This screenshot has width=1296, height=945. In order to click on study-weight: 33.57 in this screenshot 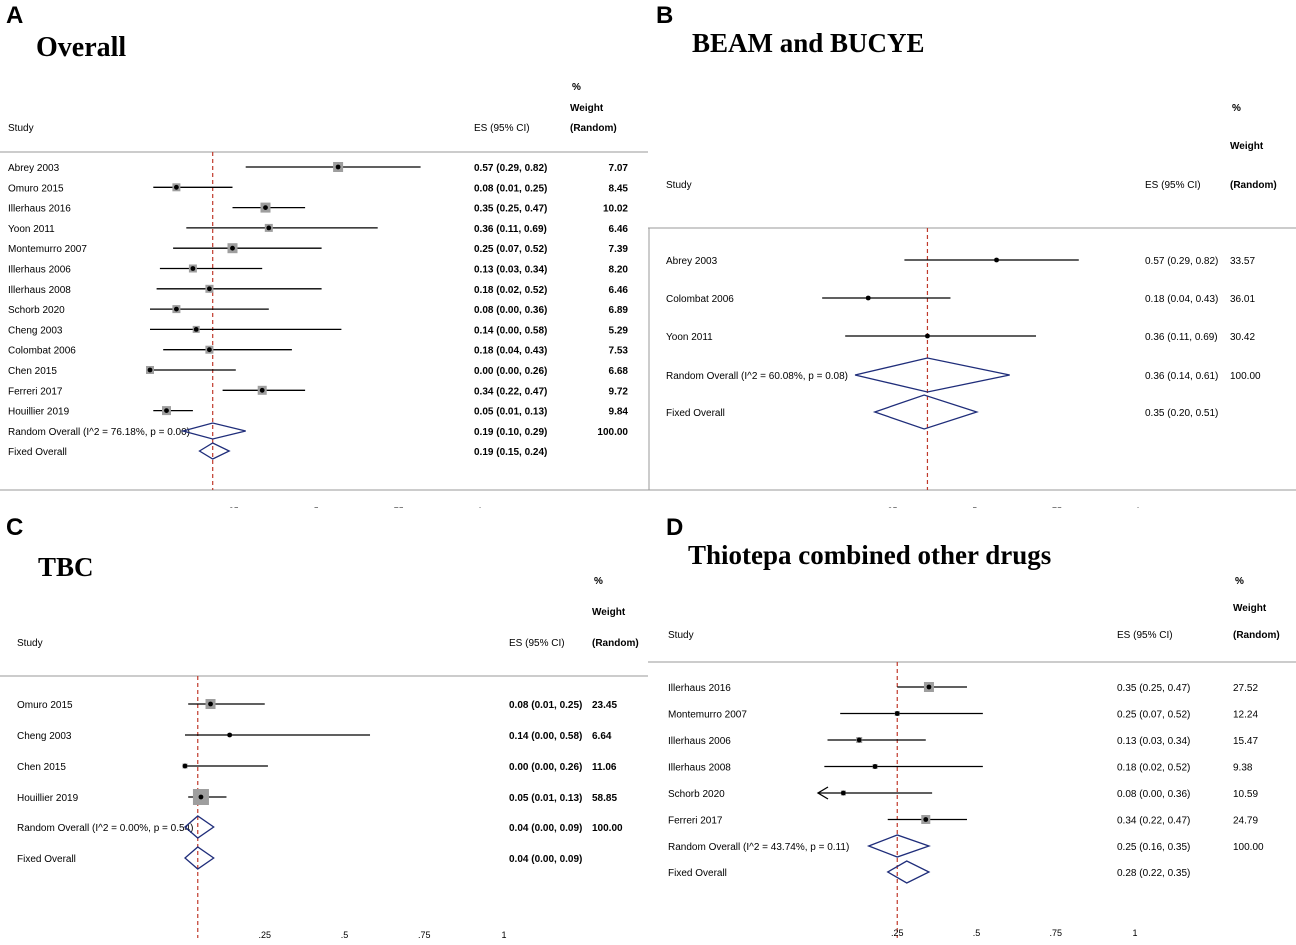, I will do `click(1242, 261)`.